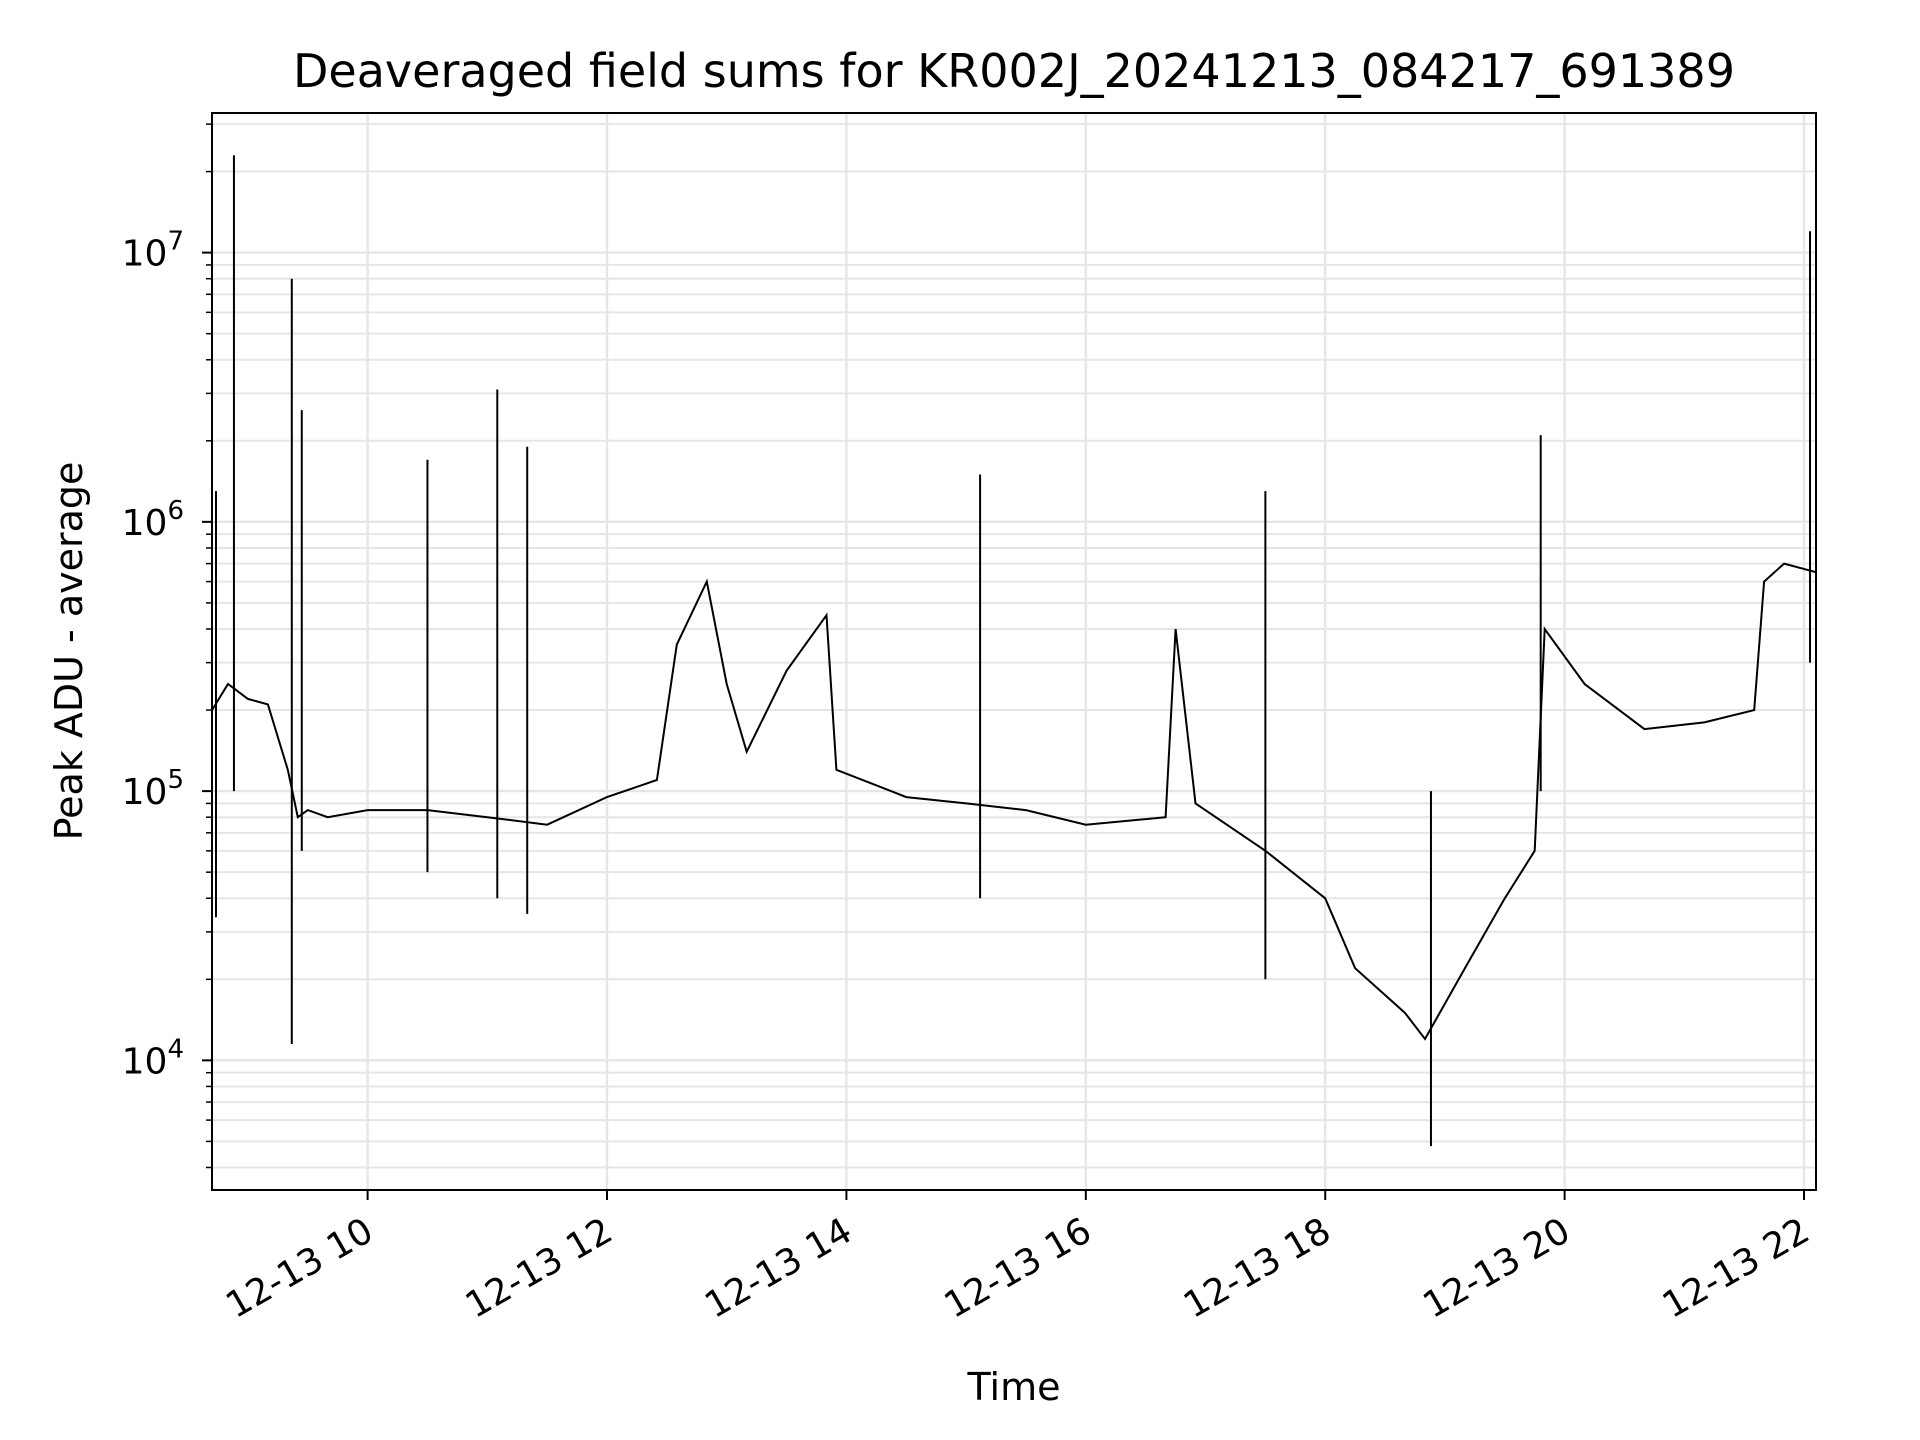 This screenshot has width=1920, height=1440. I want to click on y-tick-label: 10⁵, so click(153, 789).